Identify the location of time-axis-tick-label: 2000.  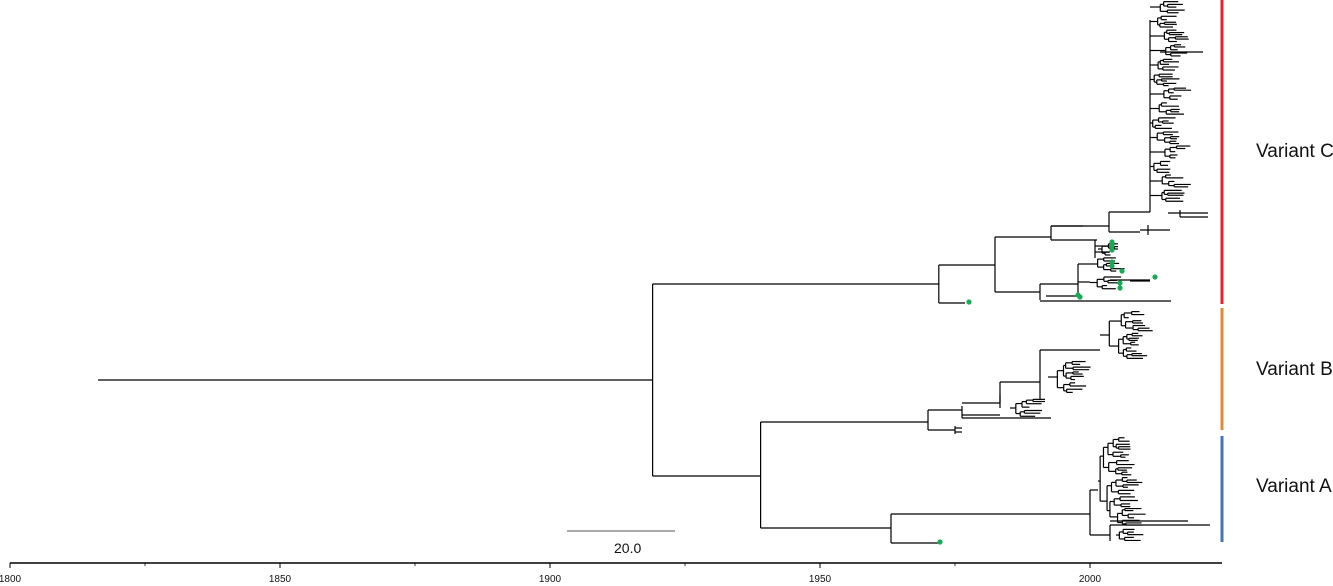
(1090, 579).